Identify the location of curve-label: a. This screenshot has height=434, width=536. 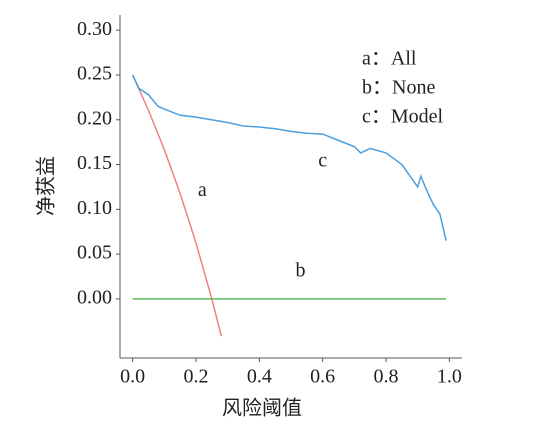
(202, 190).